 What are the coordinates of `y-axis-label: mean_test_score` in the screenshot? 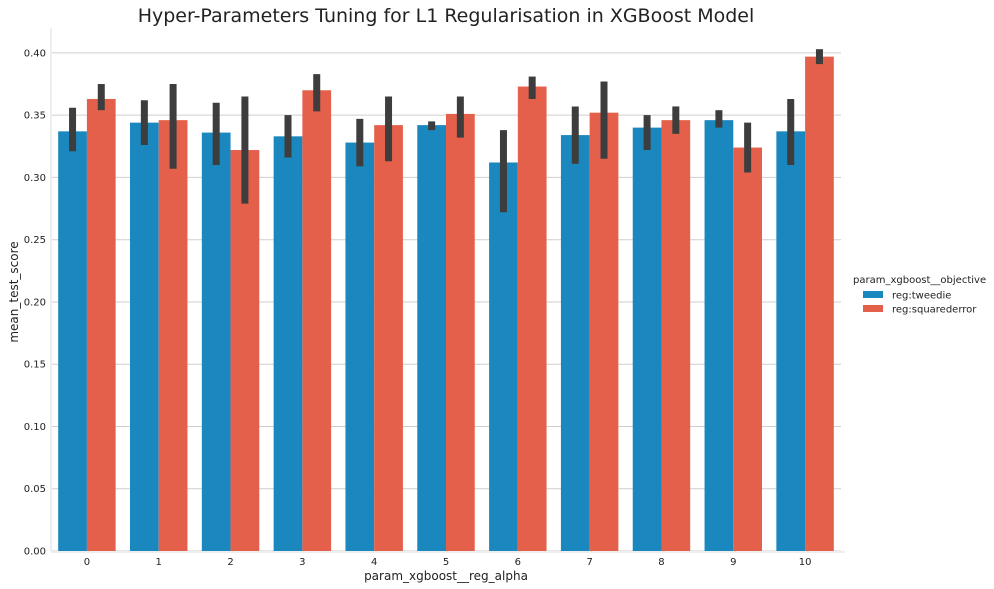 It's located at (14, 291).